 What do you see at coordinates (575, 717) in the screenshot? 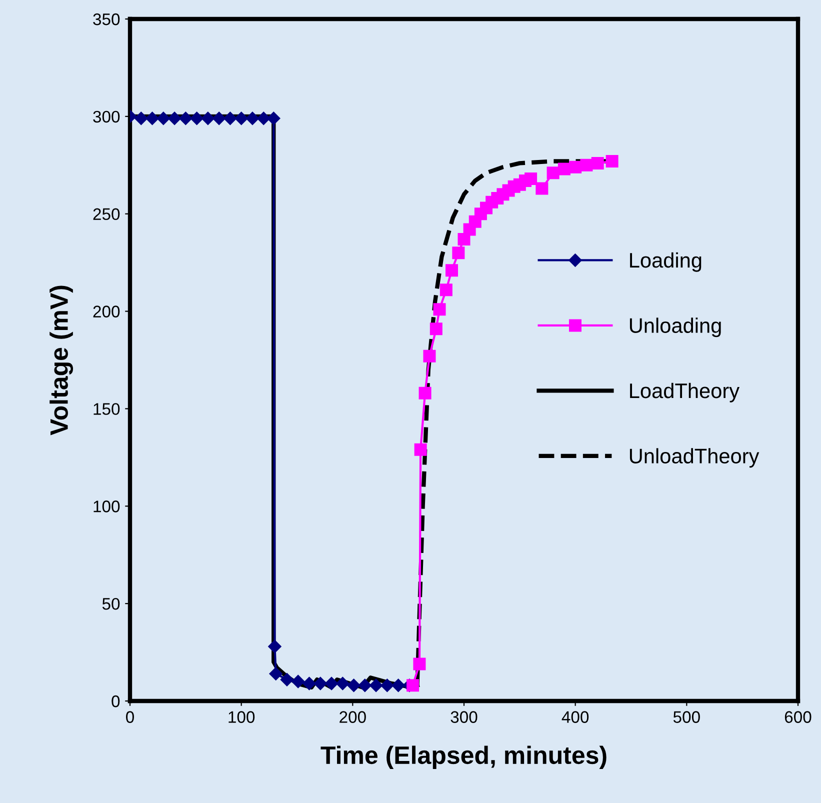
I see `x-tick-label: 400` at bounding box center [575, 717].